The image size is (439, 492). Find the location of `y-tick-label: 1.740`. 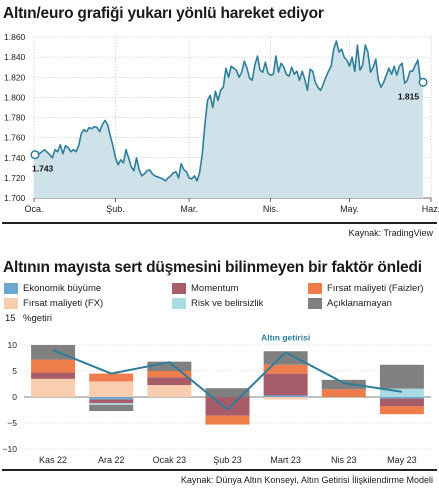

y-tick-label: 1.740 is located at coordinates (15, 158).